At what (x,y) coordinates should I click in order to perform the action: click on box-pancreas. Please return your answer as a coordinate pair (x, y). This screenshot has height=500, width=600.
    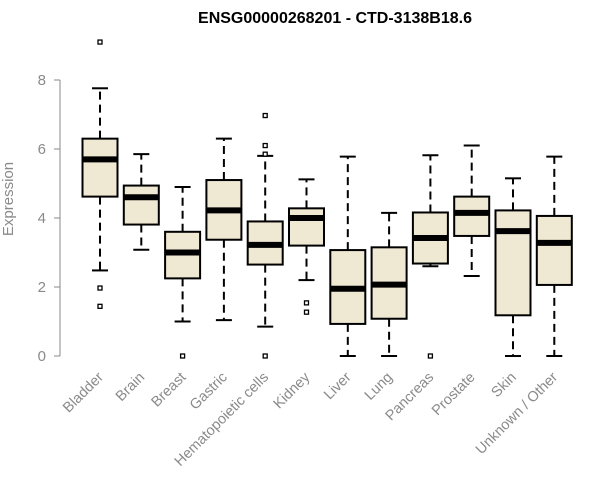
    Looking at the image, I should click on (430, 256).